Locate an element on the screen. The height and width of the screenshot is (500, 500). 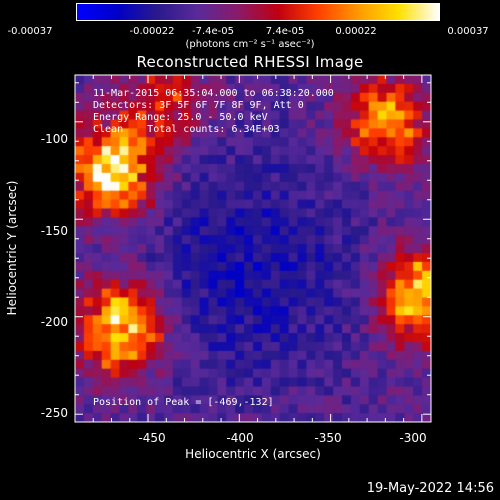
colorbar-tick-label: 0.00022 is located at coordinates (356, 31).